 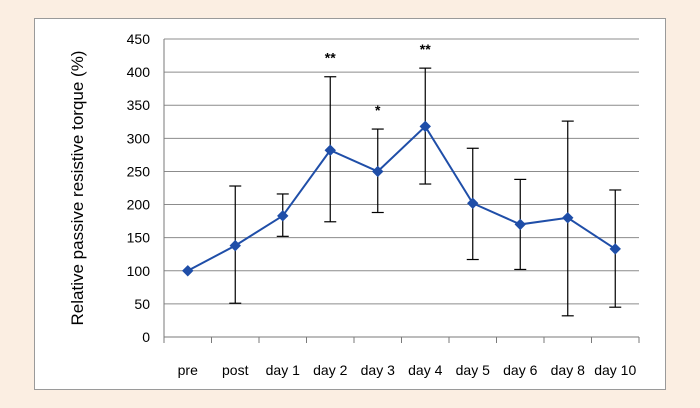 What do you see at coordinates (615, 370) in the screenshot?
I see `x-tick-label: day 10` at bounding box center [615, 370].